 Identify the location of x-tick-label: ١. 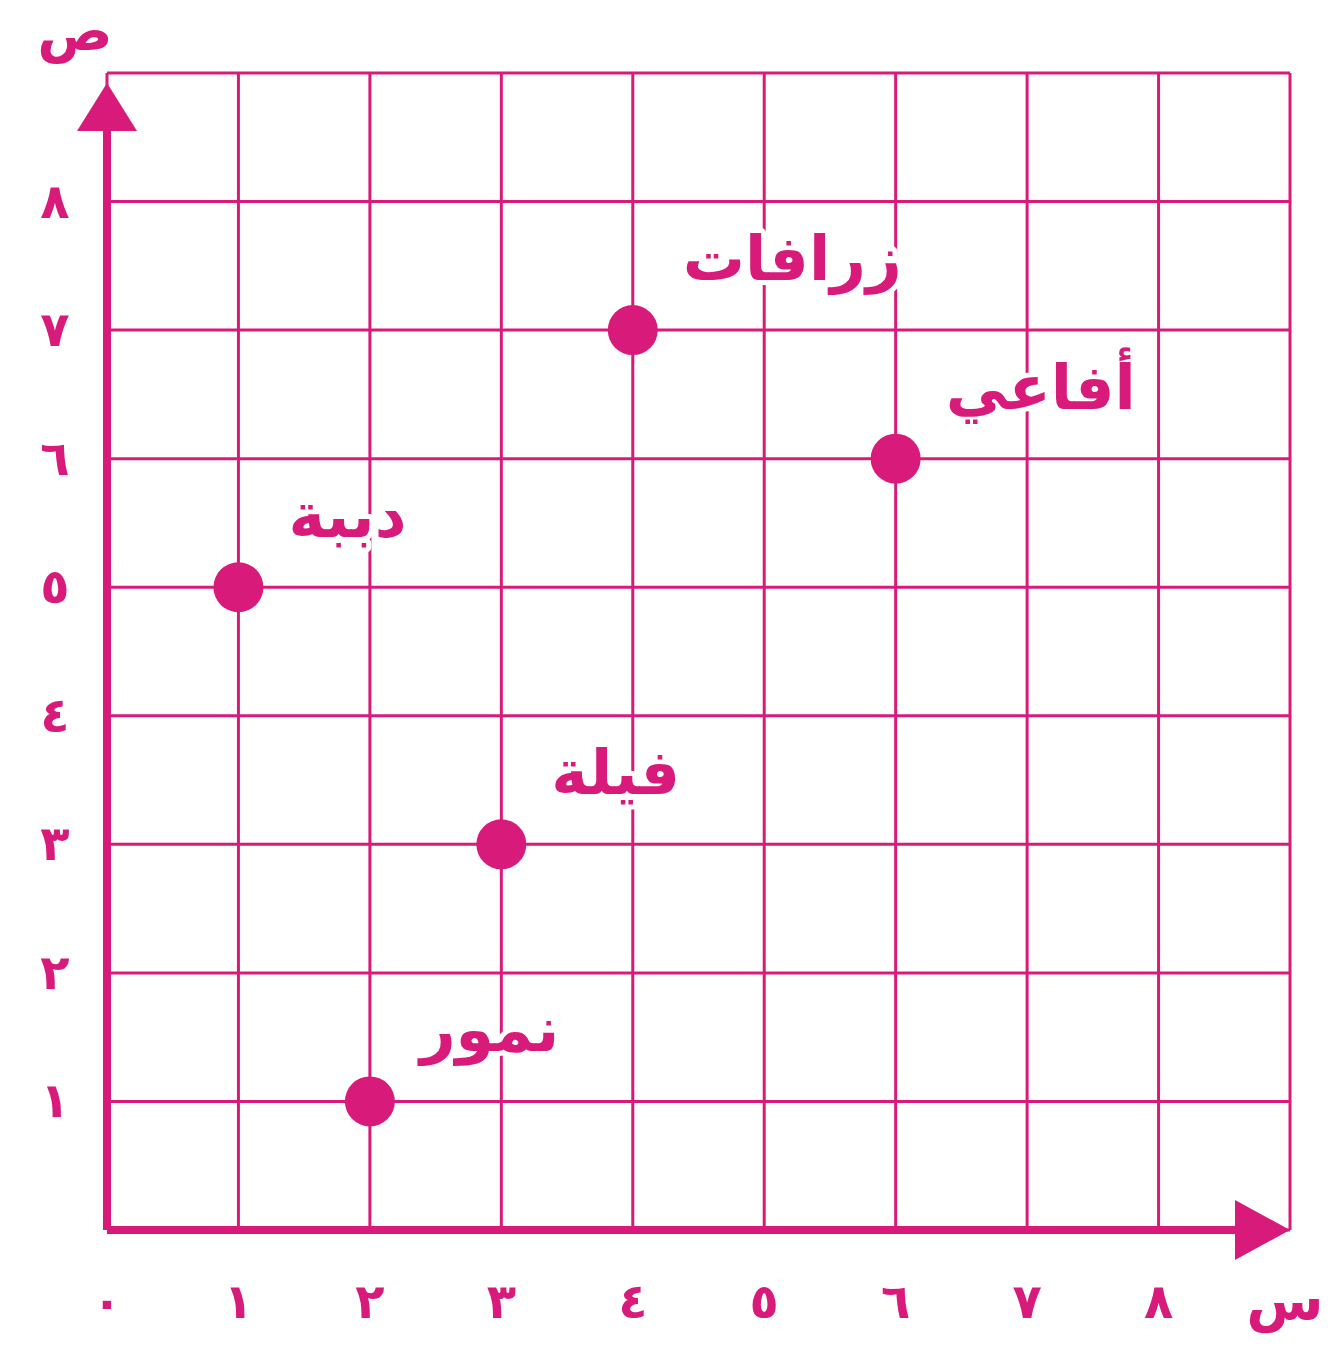
(238, 1301).